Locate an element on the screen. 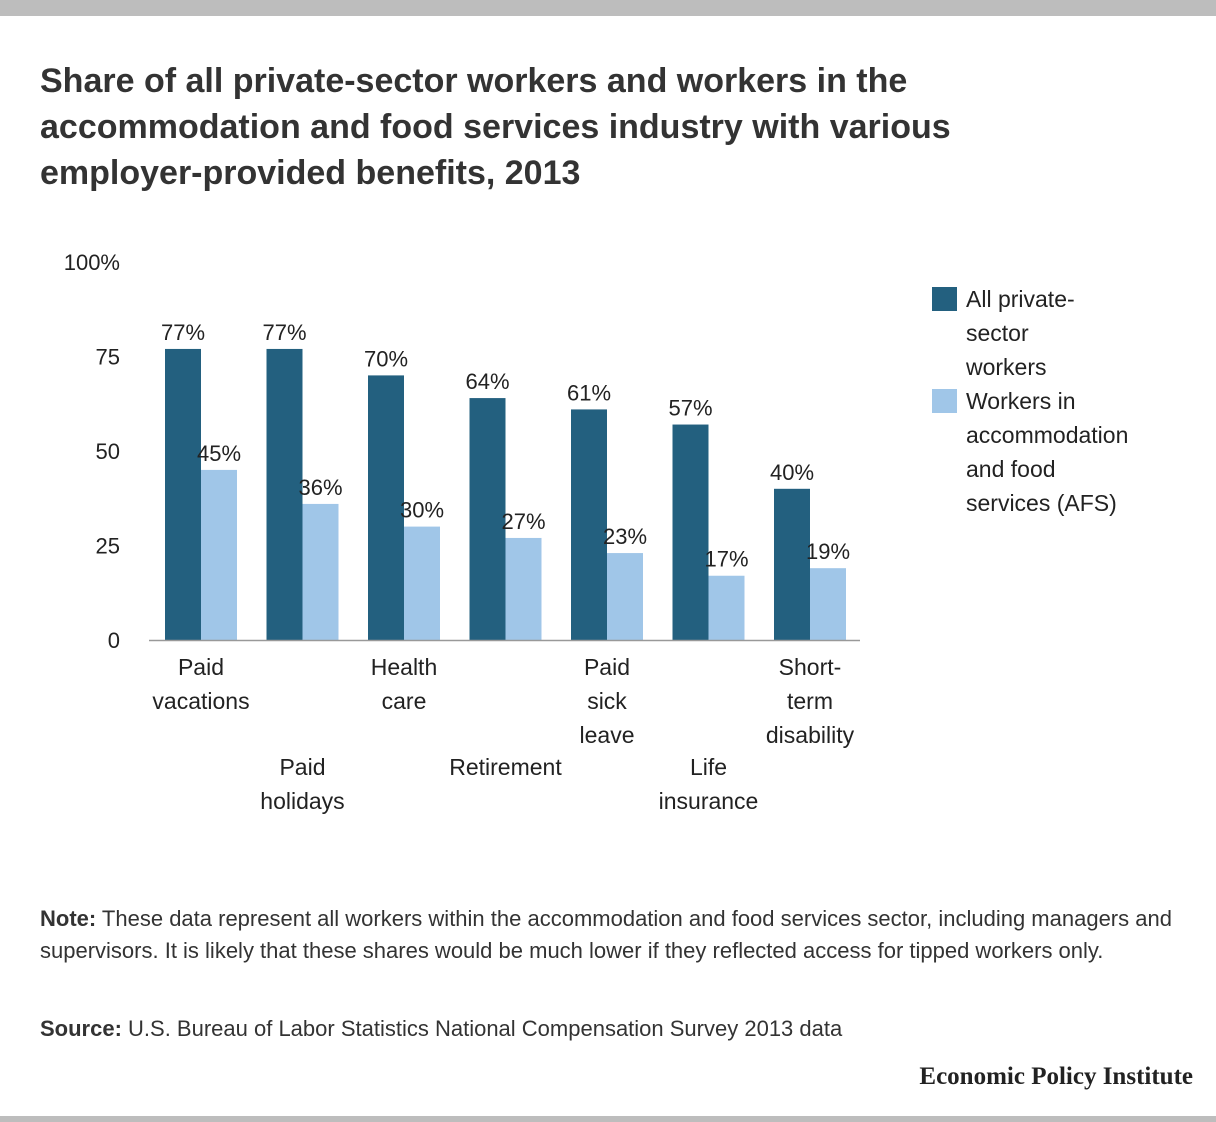 This screenshot has width=1216, height=1122. category-label: Health care is located at coordinates (404, 684).